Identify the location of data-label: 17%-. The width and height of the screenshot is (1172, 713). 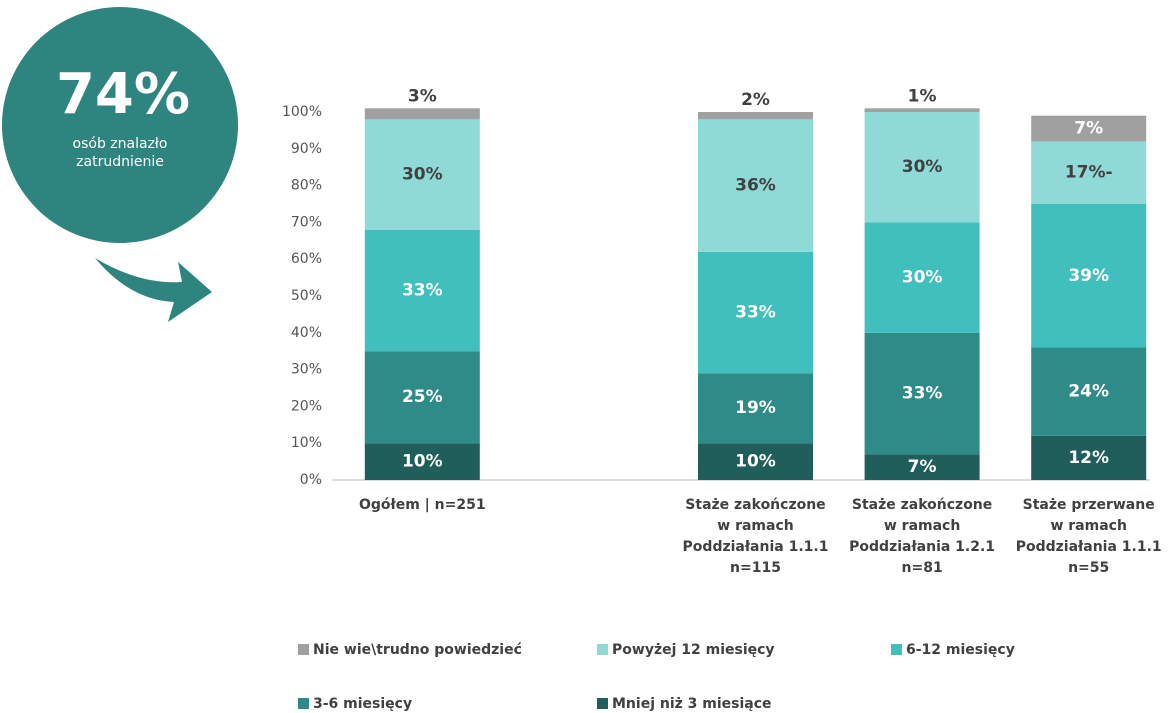
(1089, 173).